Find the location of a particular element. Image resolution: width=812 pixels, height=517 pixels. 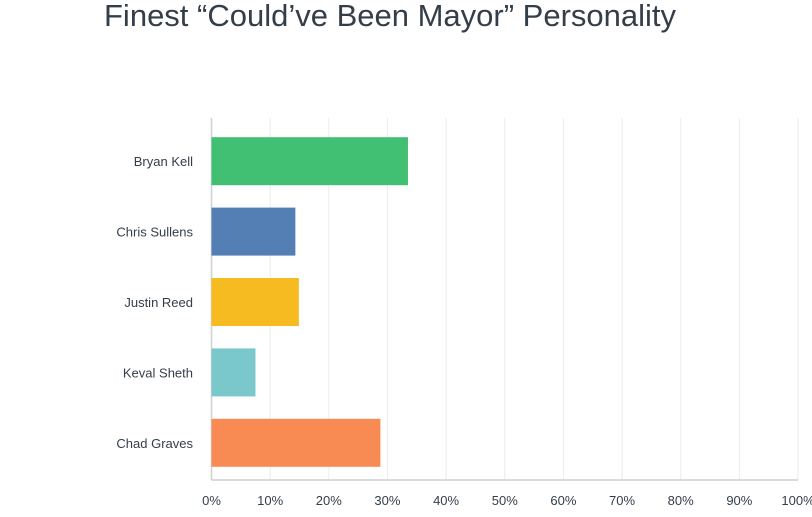

bar-keval-sheth is located at coordinates (233, 372).